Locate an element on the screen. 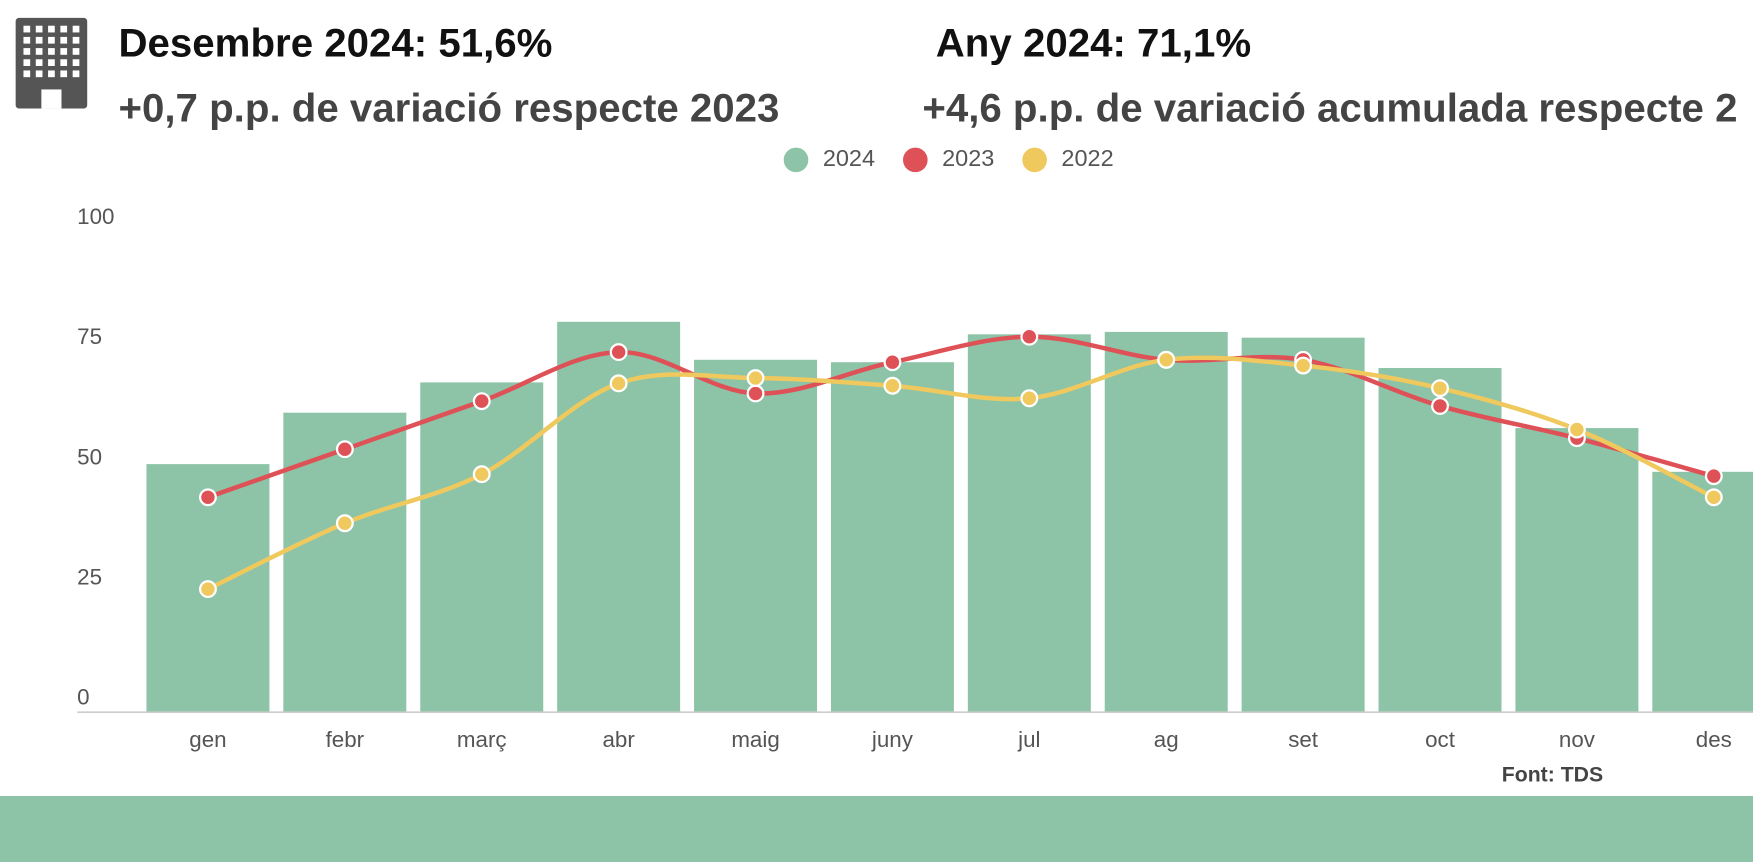 The image size is (1753, 862). y-tick-label: 25 is located at coordinates (89, 576).